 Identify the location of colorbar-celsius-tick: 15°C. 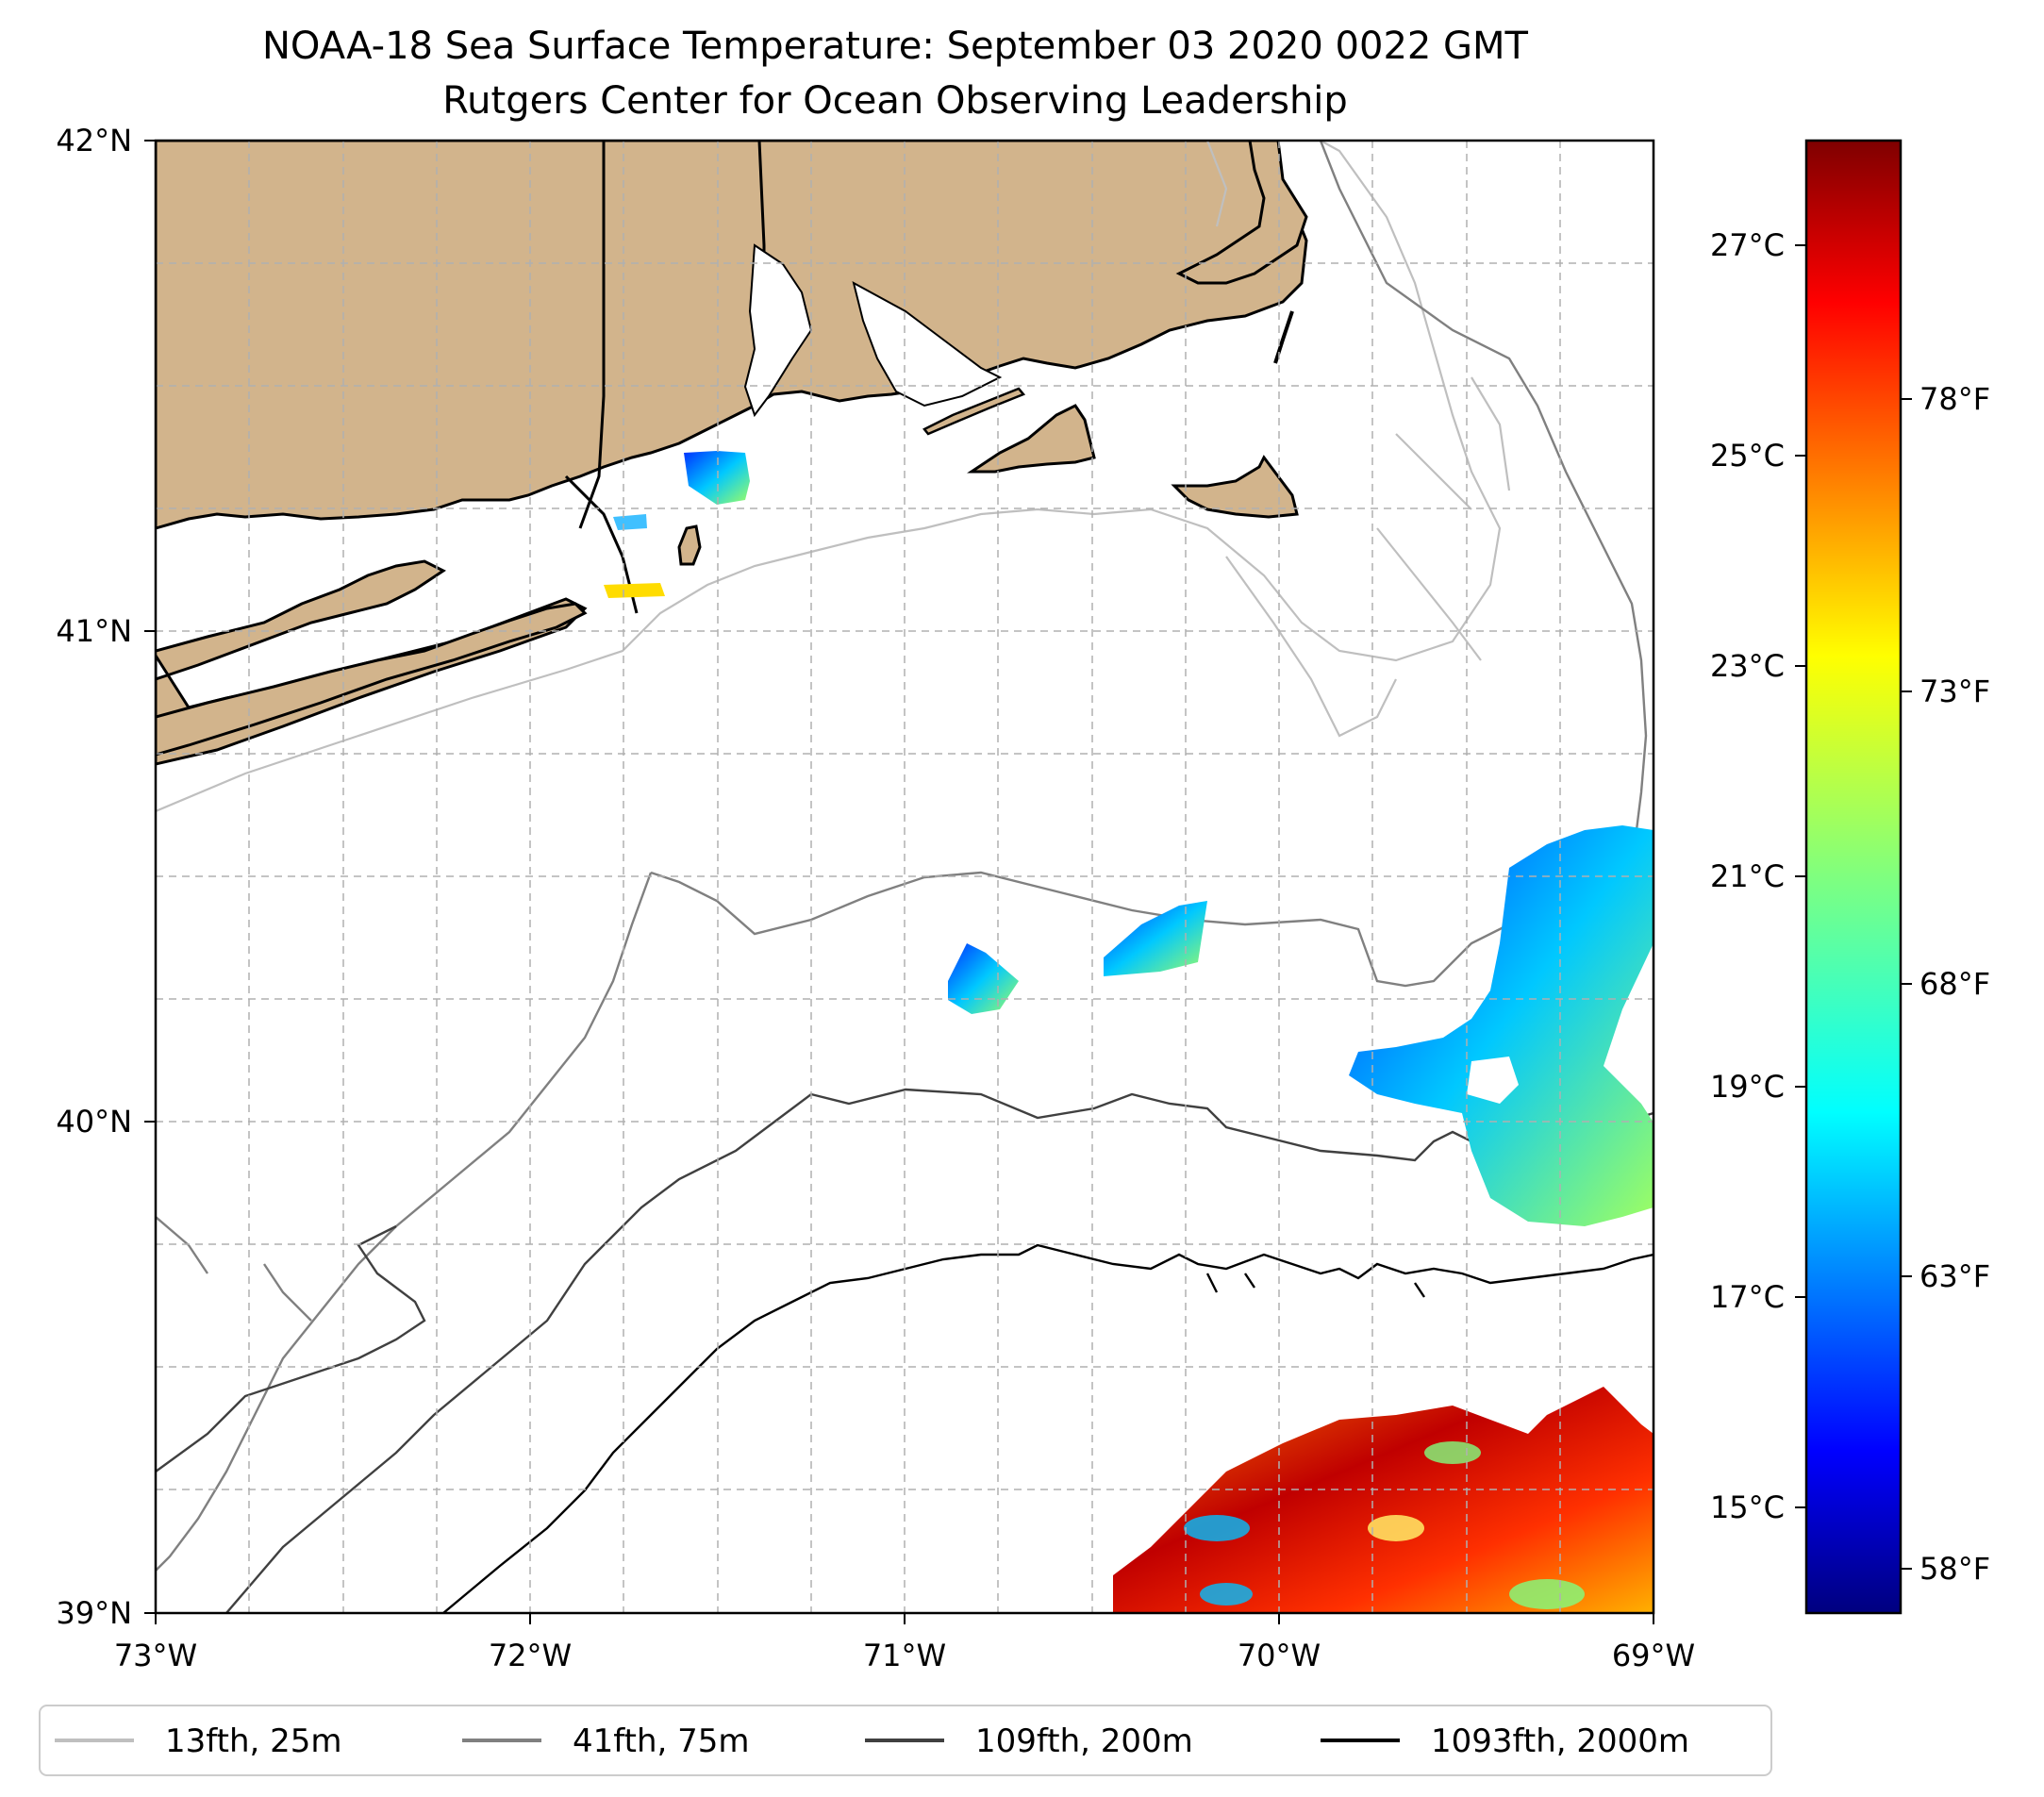
(1748, 1507).